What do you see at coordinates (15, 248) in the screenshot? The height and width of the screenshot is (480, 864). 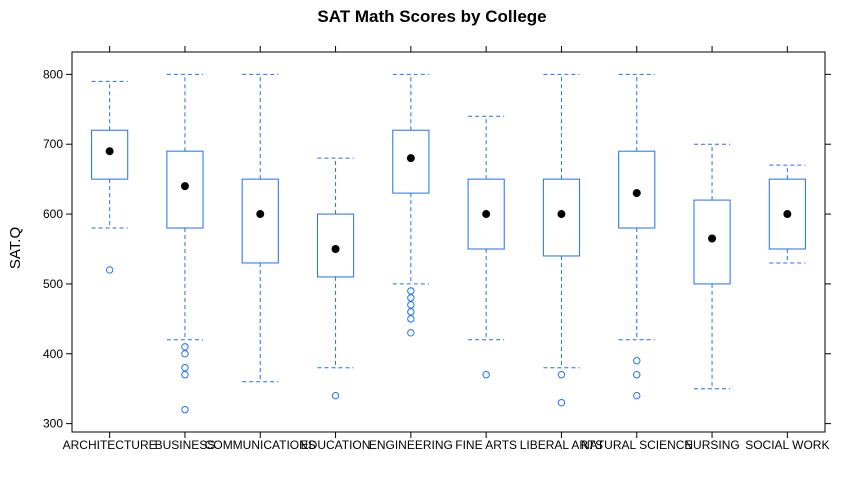 I see `y-axis-label: SAT.Q` at bounding box center [15, 248].